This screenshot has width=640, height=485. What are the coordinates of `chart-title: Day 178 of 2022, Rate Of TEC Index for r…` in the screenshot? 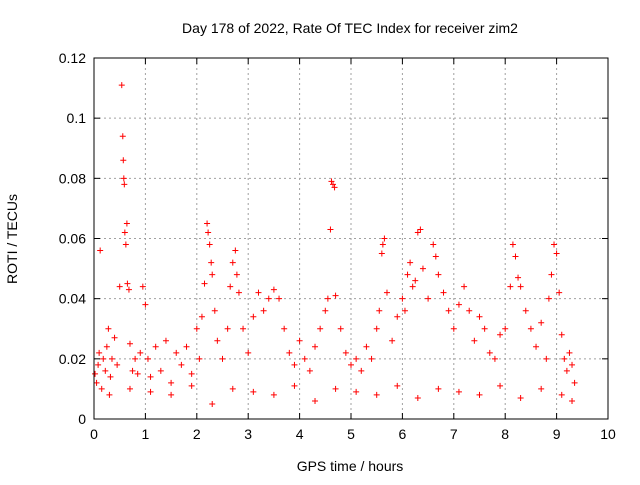 It's located at (350, 28).